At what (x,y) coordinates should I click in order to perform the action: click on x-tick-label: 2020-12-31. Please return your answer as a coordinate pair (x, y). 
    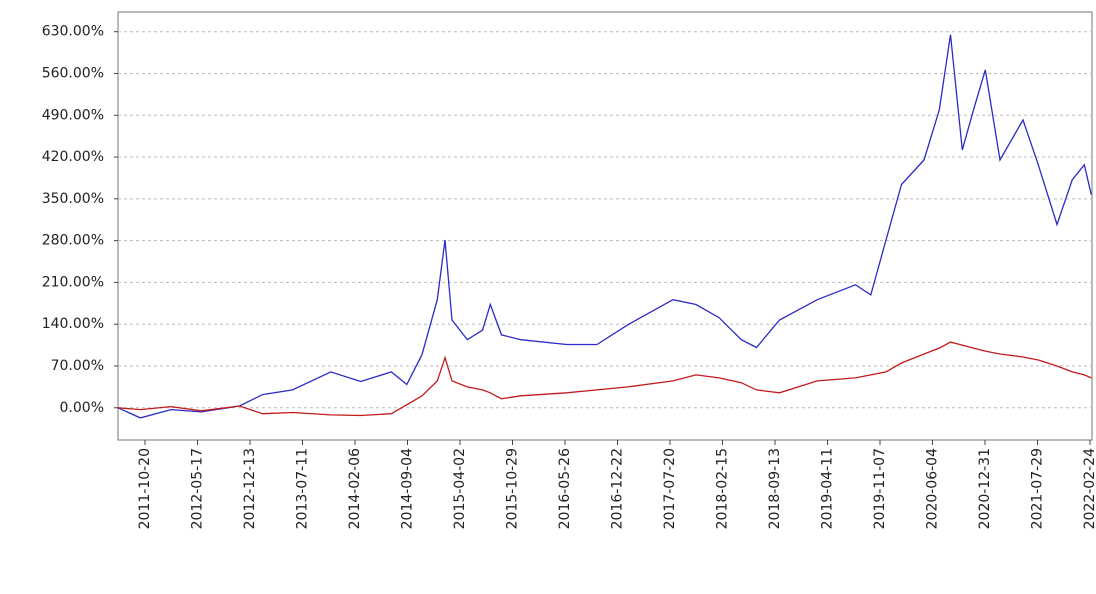
    Looking at the image, I should click on (985, 488).